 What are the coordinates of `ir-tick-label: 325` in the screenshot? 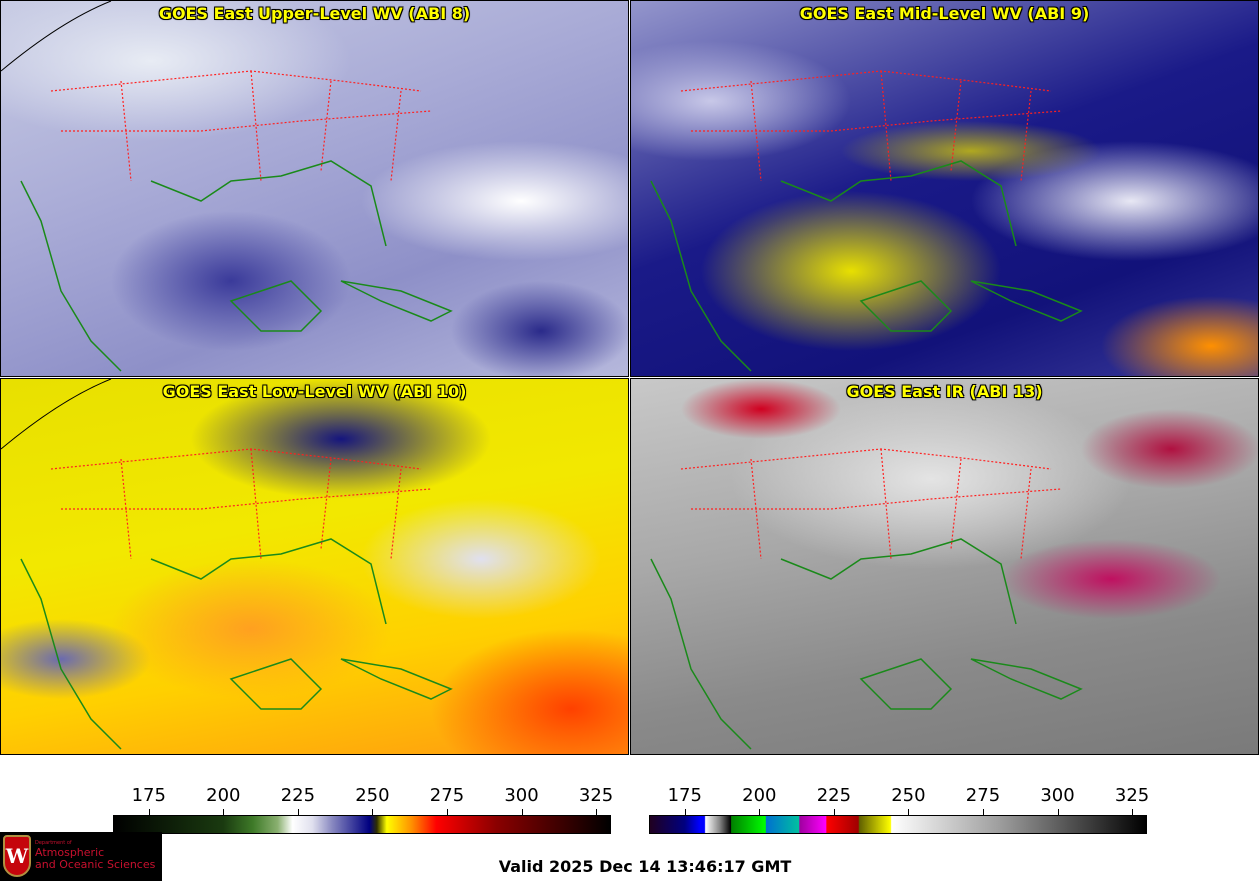 It's located at (1132, 795).